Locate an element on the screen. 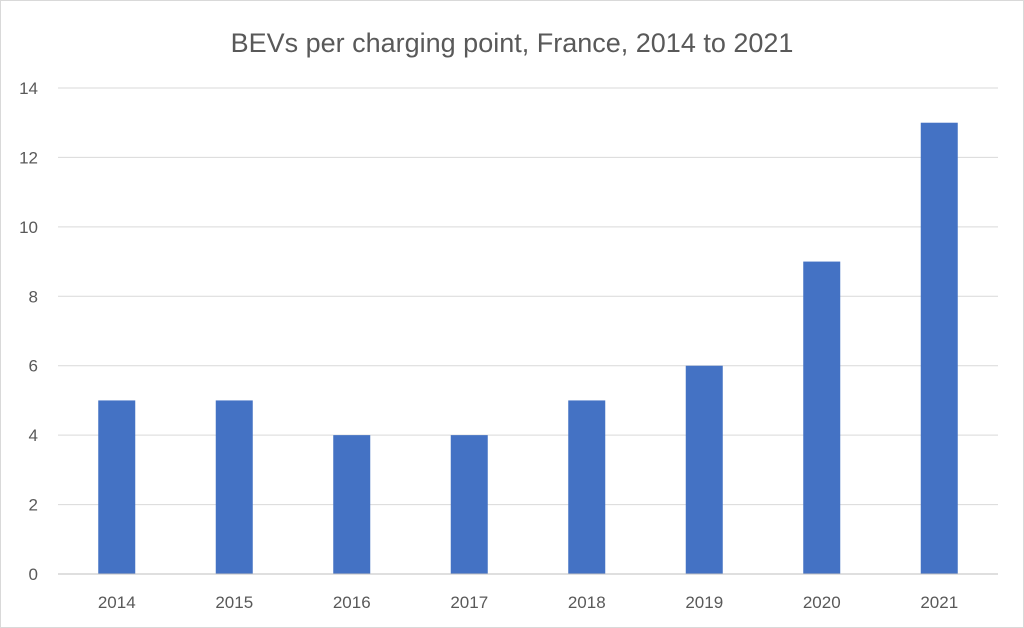 This screenshot has width=1024, height=628. y-axis-tick-labels: 0 2 4 6 8 10 12 14 is located at coordinates (28, 331).